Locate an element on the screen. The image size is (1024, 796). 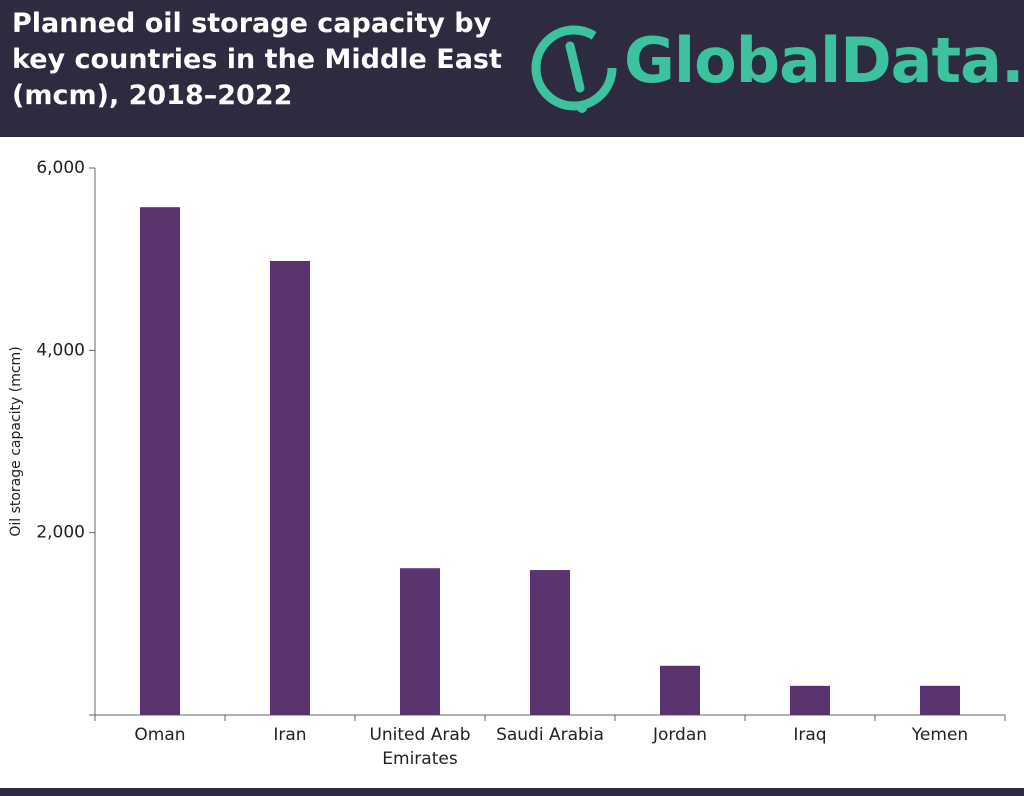
x-tick-label: Saudi Arabia is located at coordinates (550, 735).